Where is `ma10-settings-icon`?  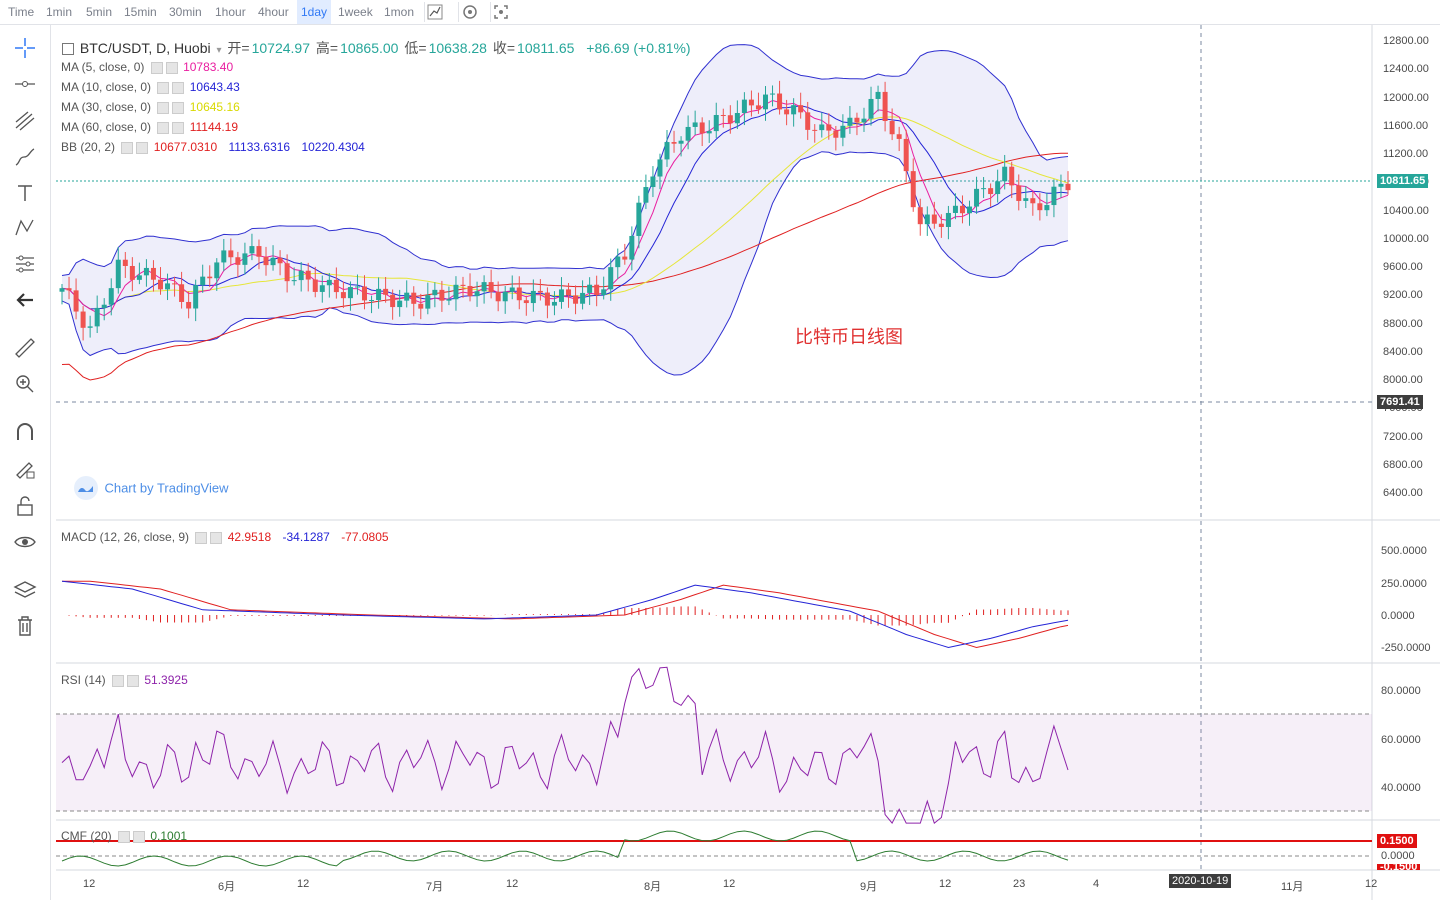 ma10-settings-icon is located at coordinates (163, 87).